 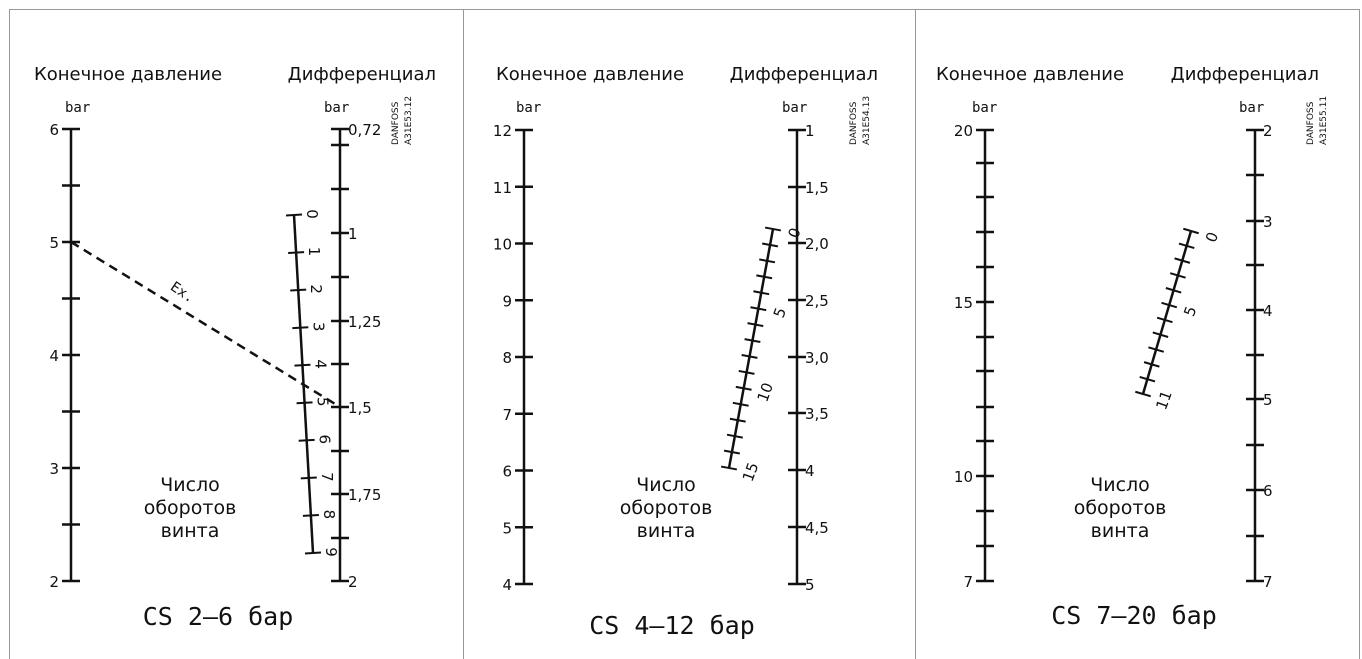 I want to click on drawing-code-text: A31E54.13, so click(x=867, y=120).